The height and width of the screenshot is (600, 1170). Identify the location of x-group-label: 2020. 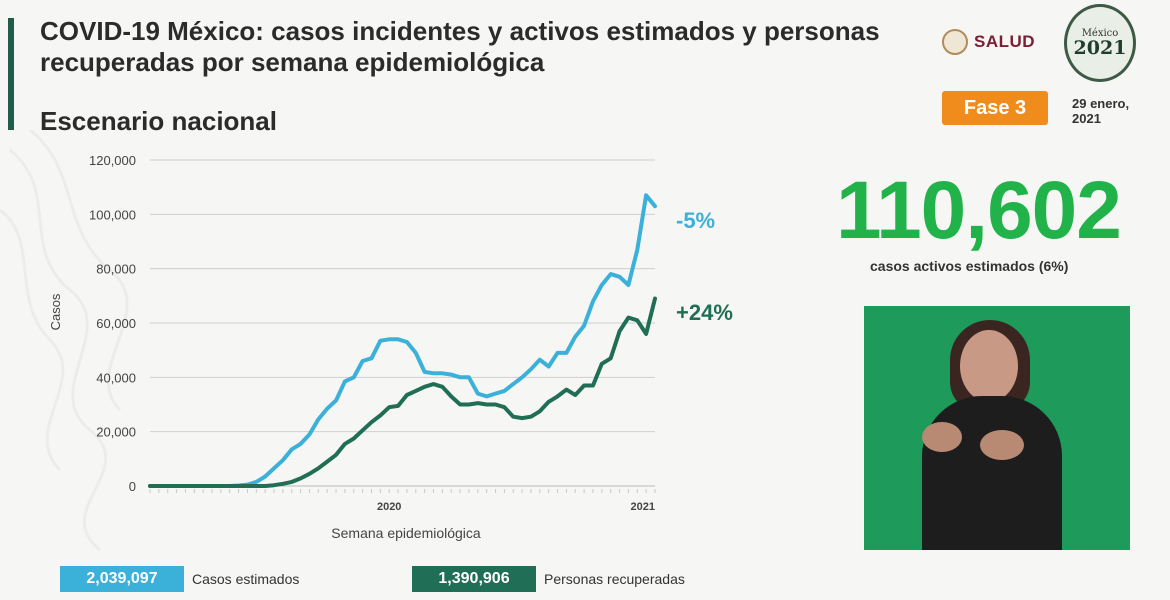
(389, 507).